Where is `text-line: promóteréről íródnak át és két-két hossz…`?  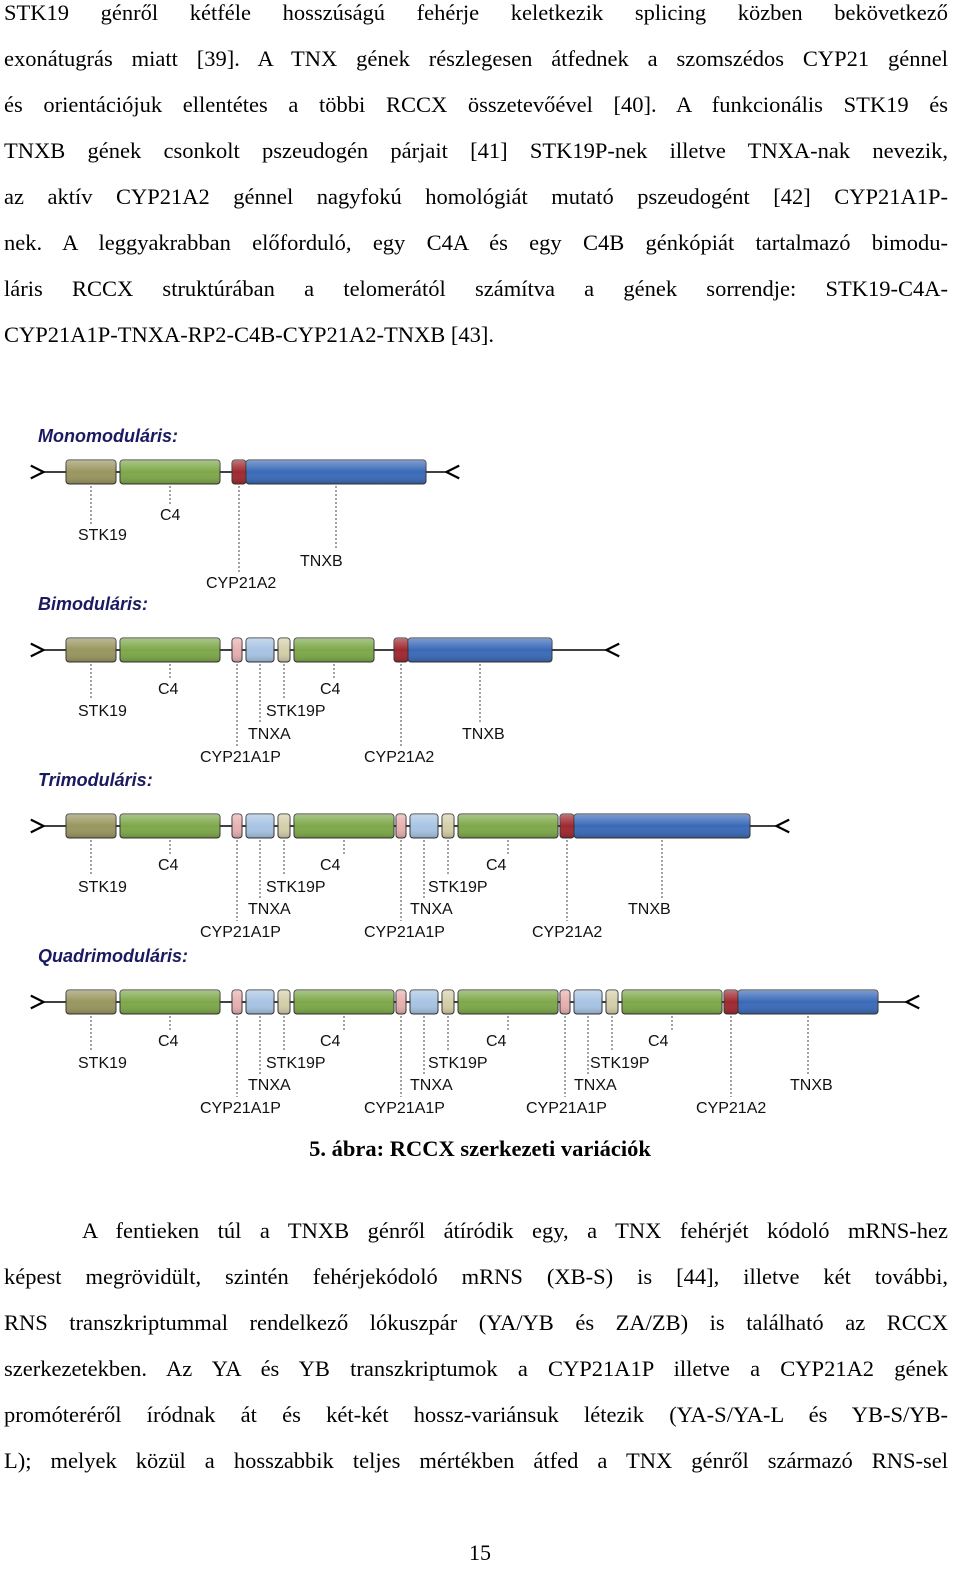
text-line: promóteréről íródnak át és két-két hossz… is located at coordinates (476, 1414).